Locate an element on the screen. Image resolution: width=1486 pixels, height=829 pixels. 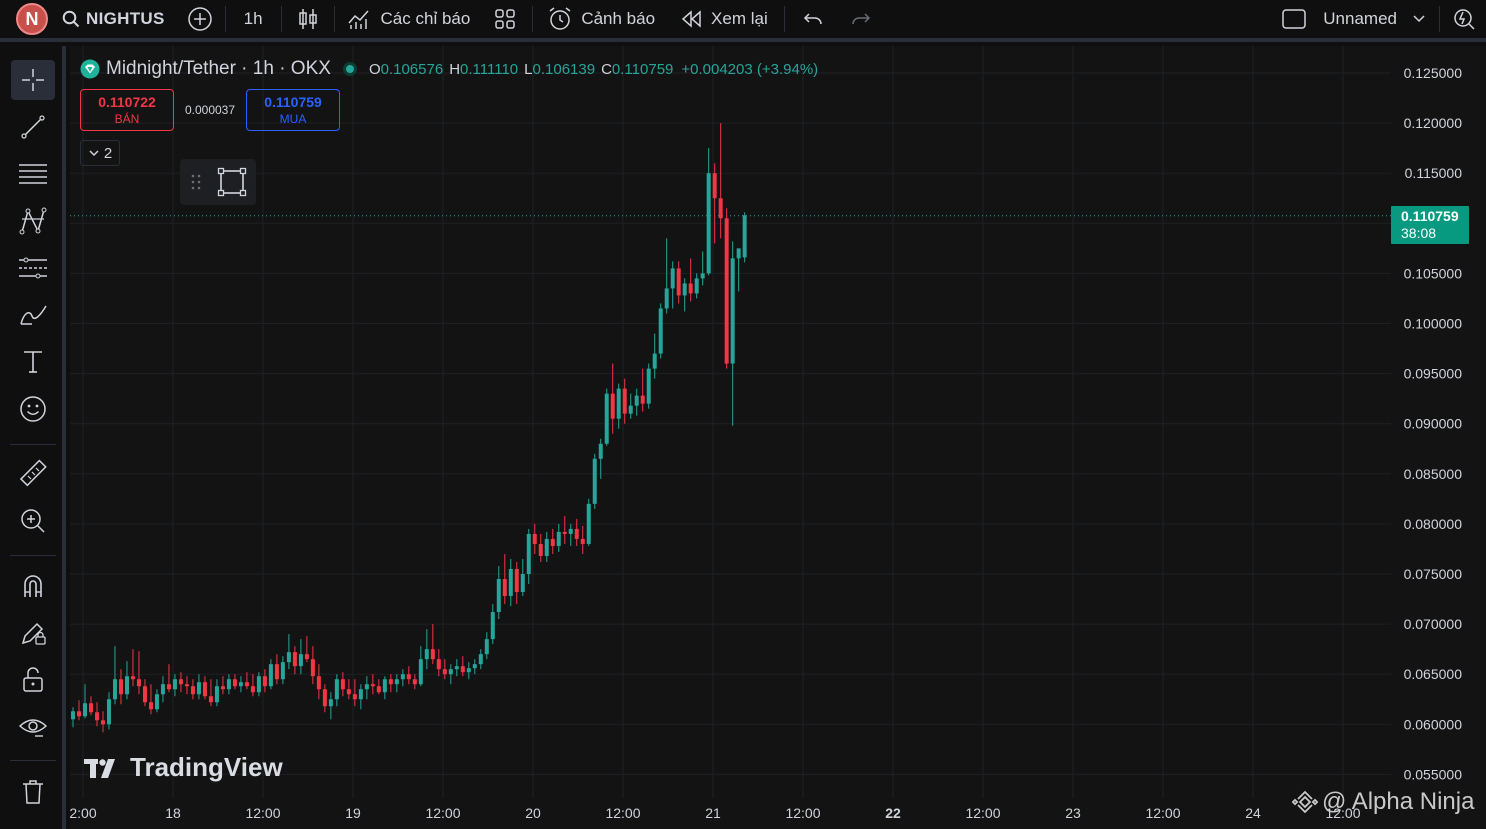
lock-drawings-tool is located at coordinates (33, 680).